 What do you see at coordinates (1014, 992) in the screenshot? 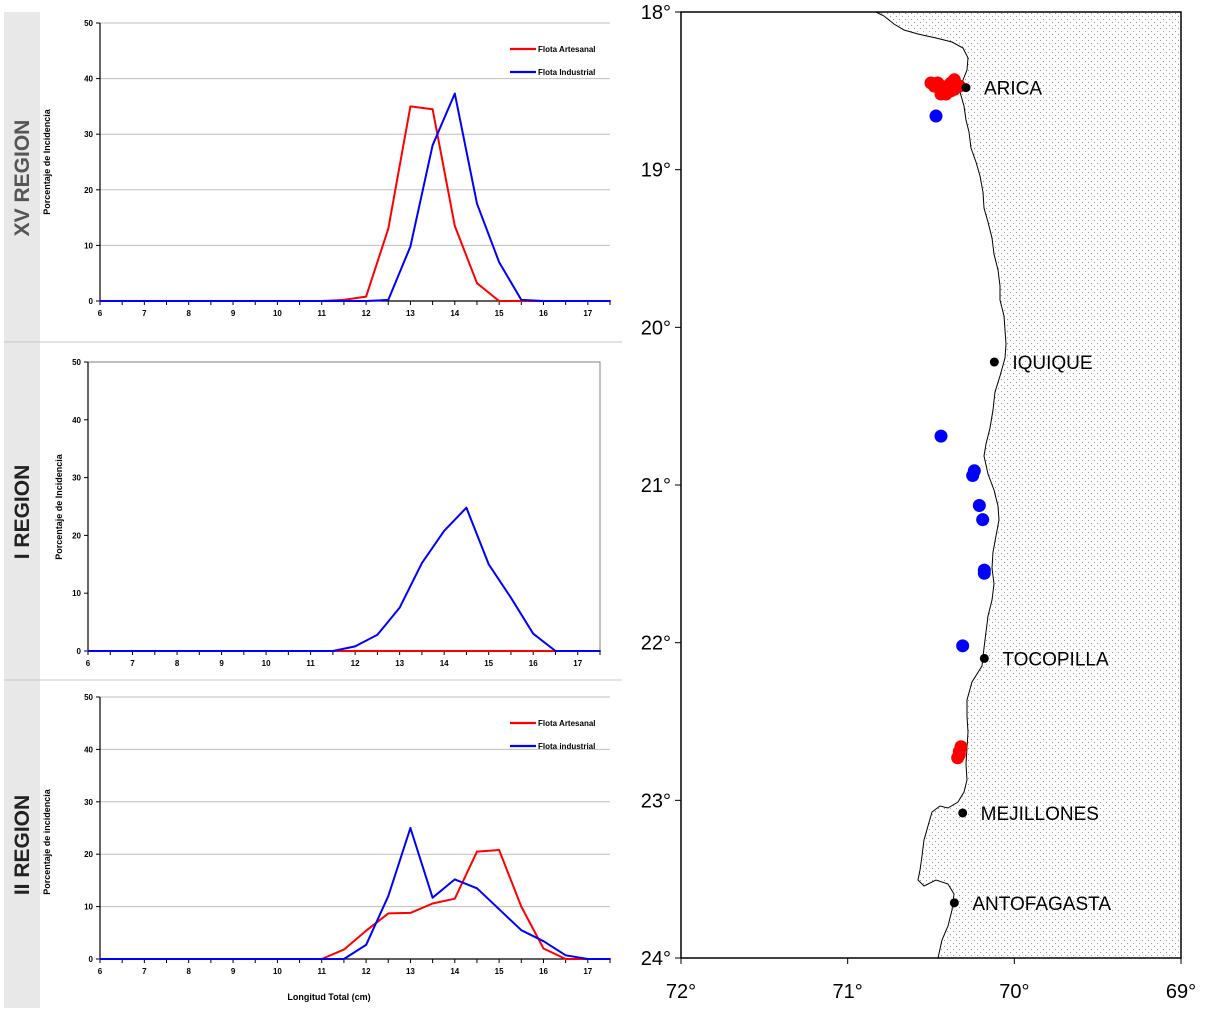
I see `lon-label: 70°` at bounding box center [1014, 992].